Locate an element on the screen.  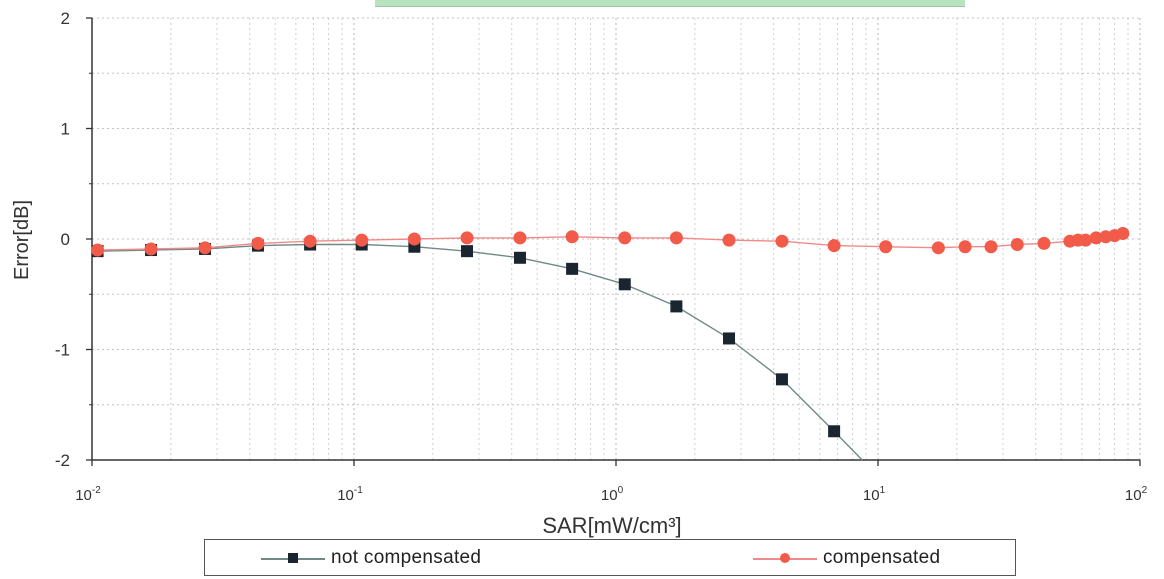
y-tick-label: 1 is located at coordinates (65, 129).